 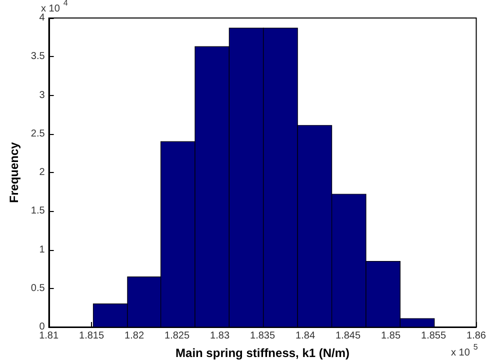 What do you see at coordinates (433, 336) in the screenshot?
I see `x-tick-label: 1.855` at bounding box center [433, 336].